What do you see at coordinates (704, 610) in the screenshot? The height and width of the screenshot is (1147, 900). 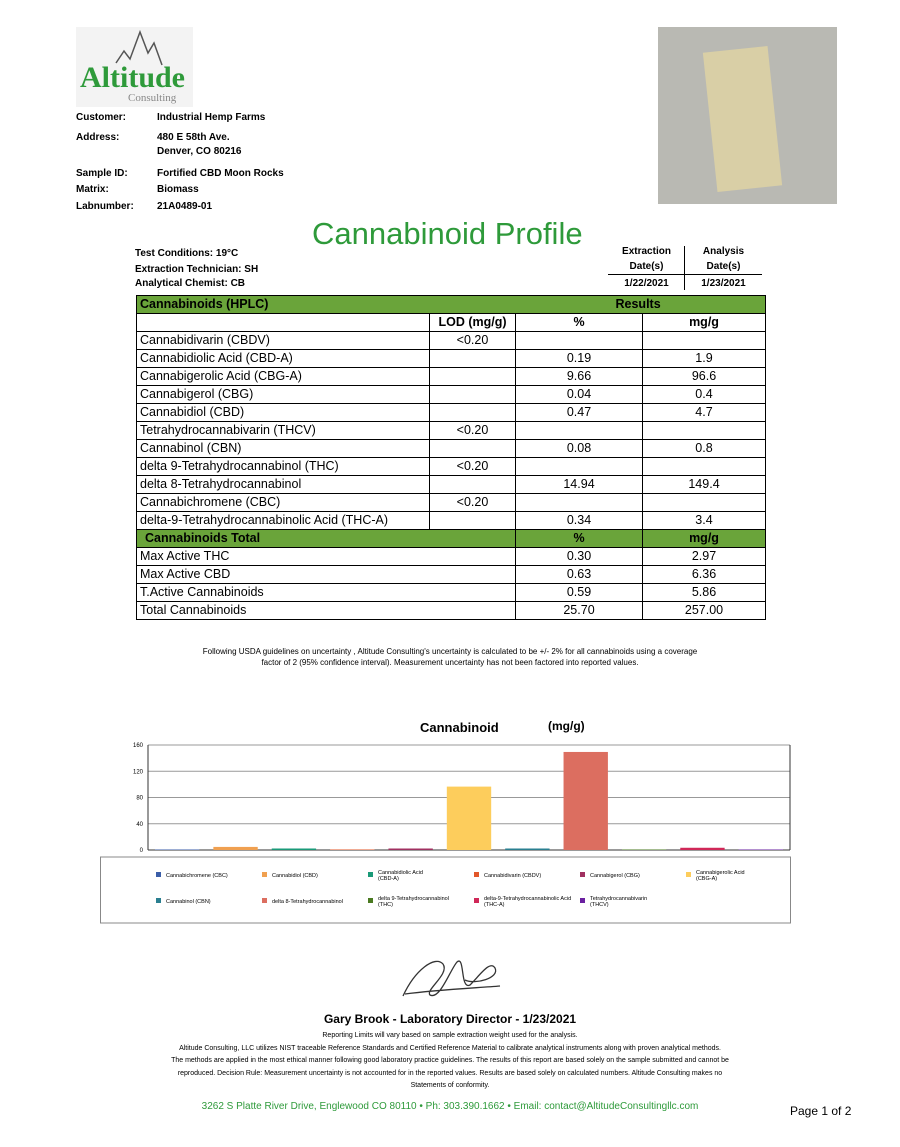 I see `mgg: 257.00` at bounding box center [704, 610].